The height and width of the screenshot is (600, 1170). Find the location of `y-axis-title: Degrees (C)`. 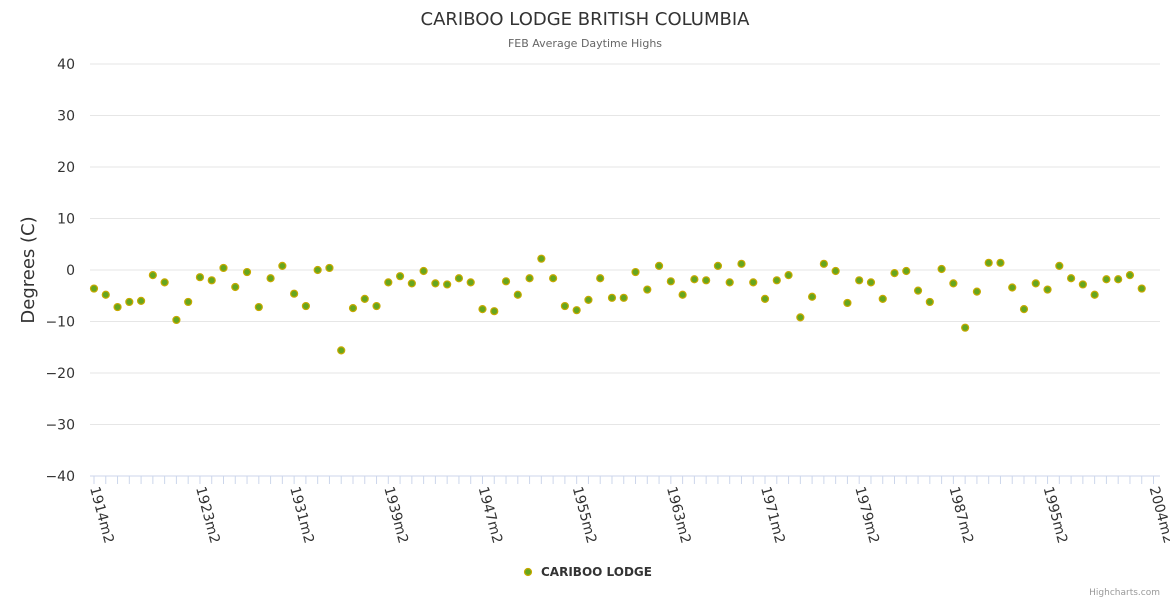

y-axis-title: Degrees (C) is located at coordinates (28, 269).